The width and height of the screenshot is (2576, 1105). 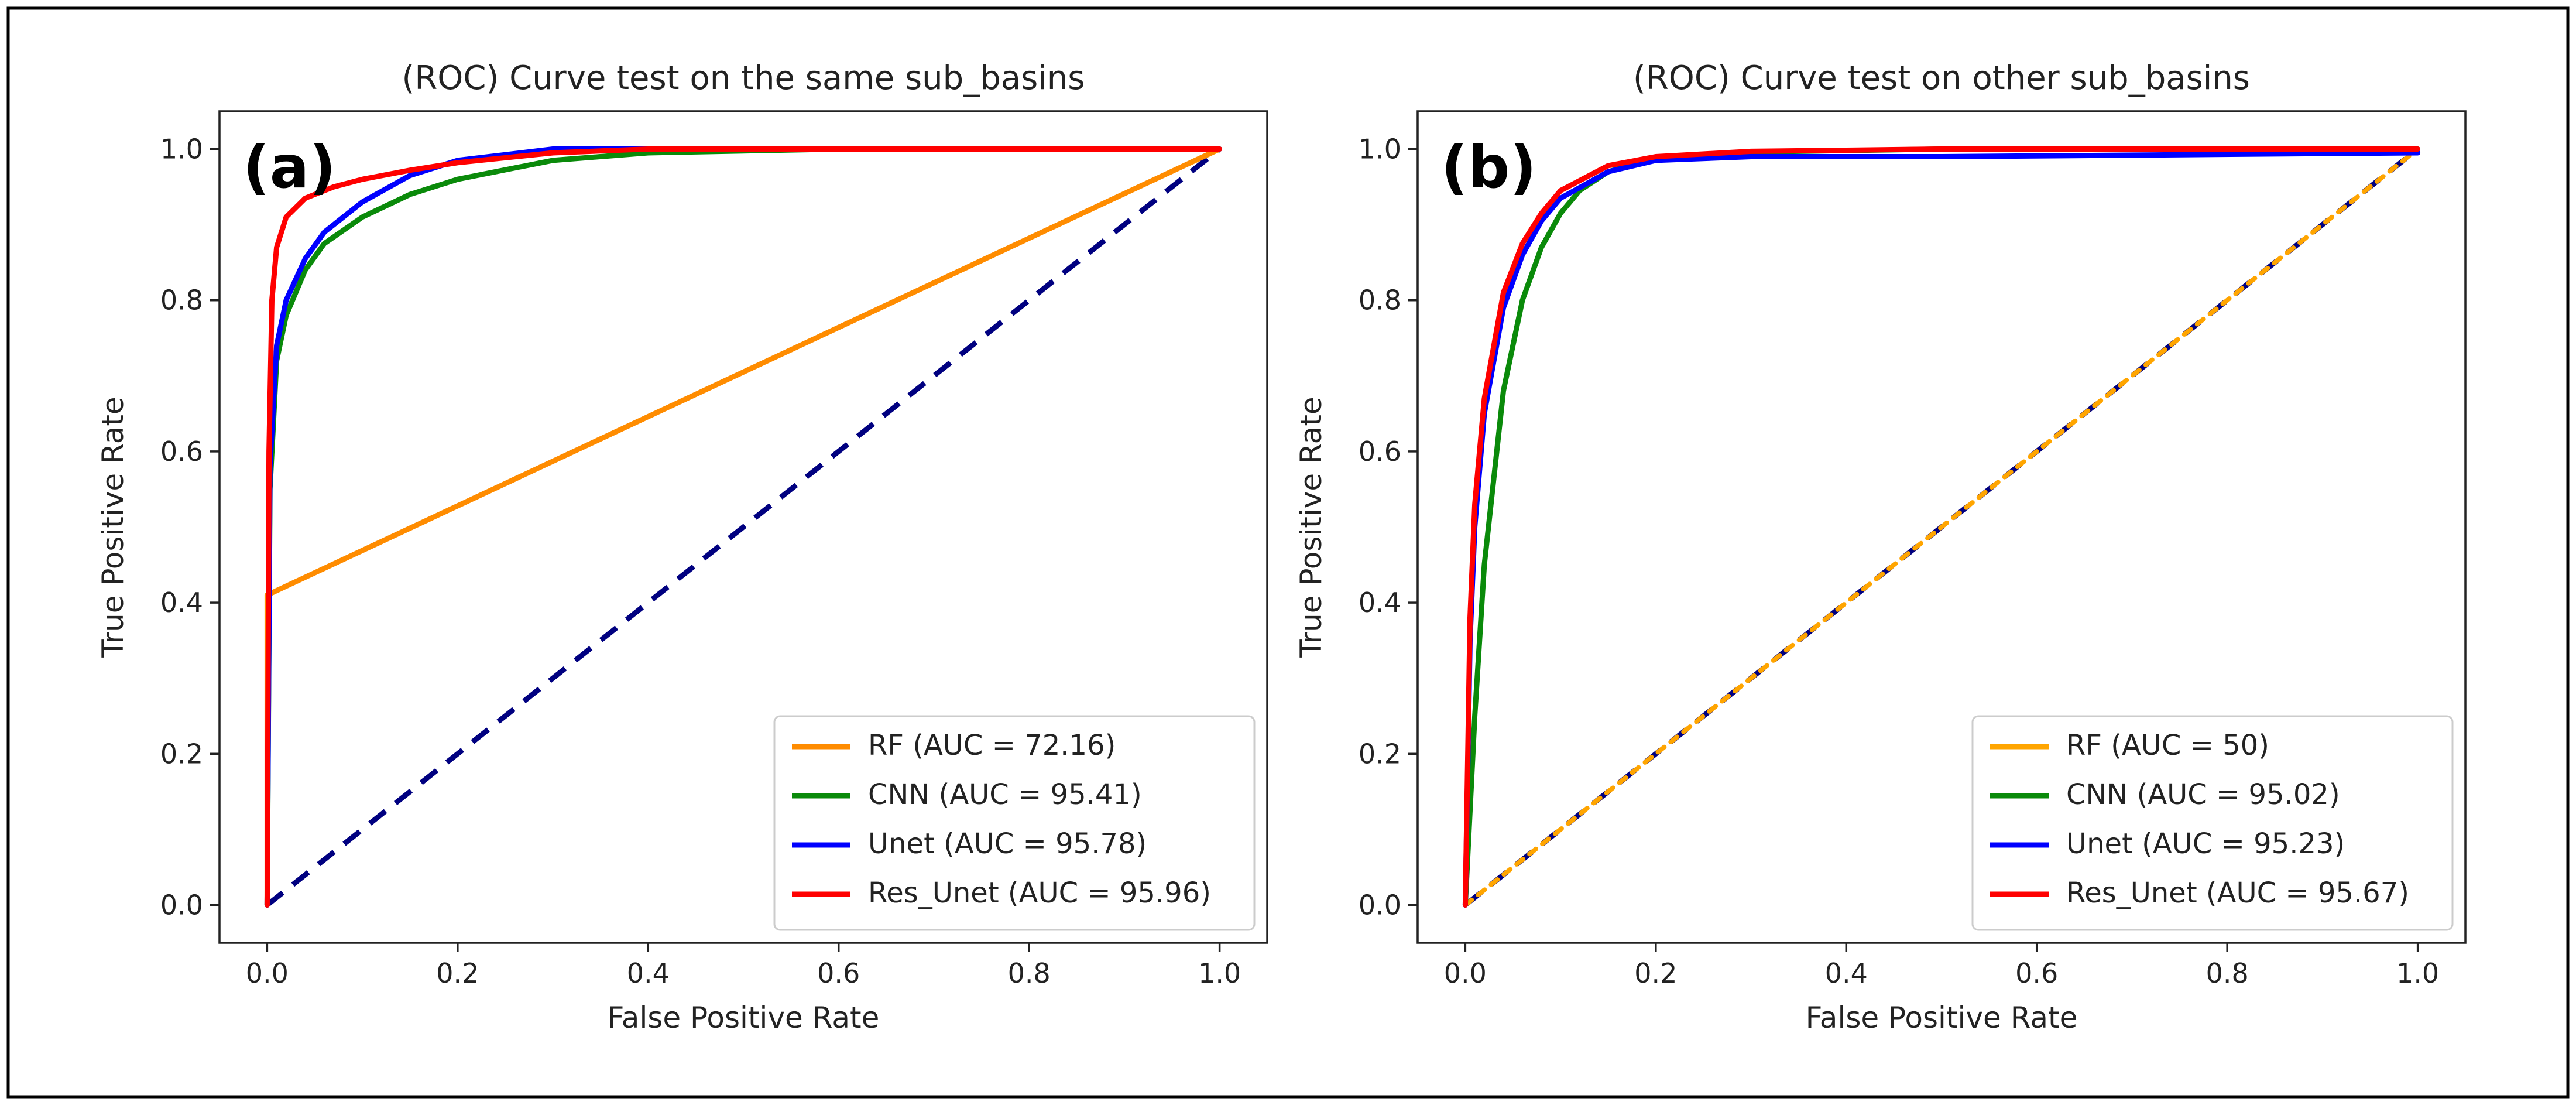 What do you see at coordinates (2203, 794) in the screenshot?
I see `legend-entry: CNN (AUC = 95.02)` at bounding box center [2203, 794].